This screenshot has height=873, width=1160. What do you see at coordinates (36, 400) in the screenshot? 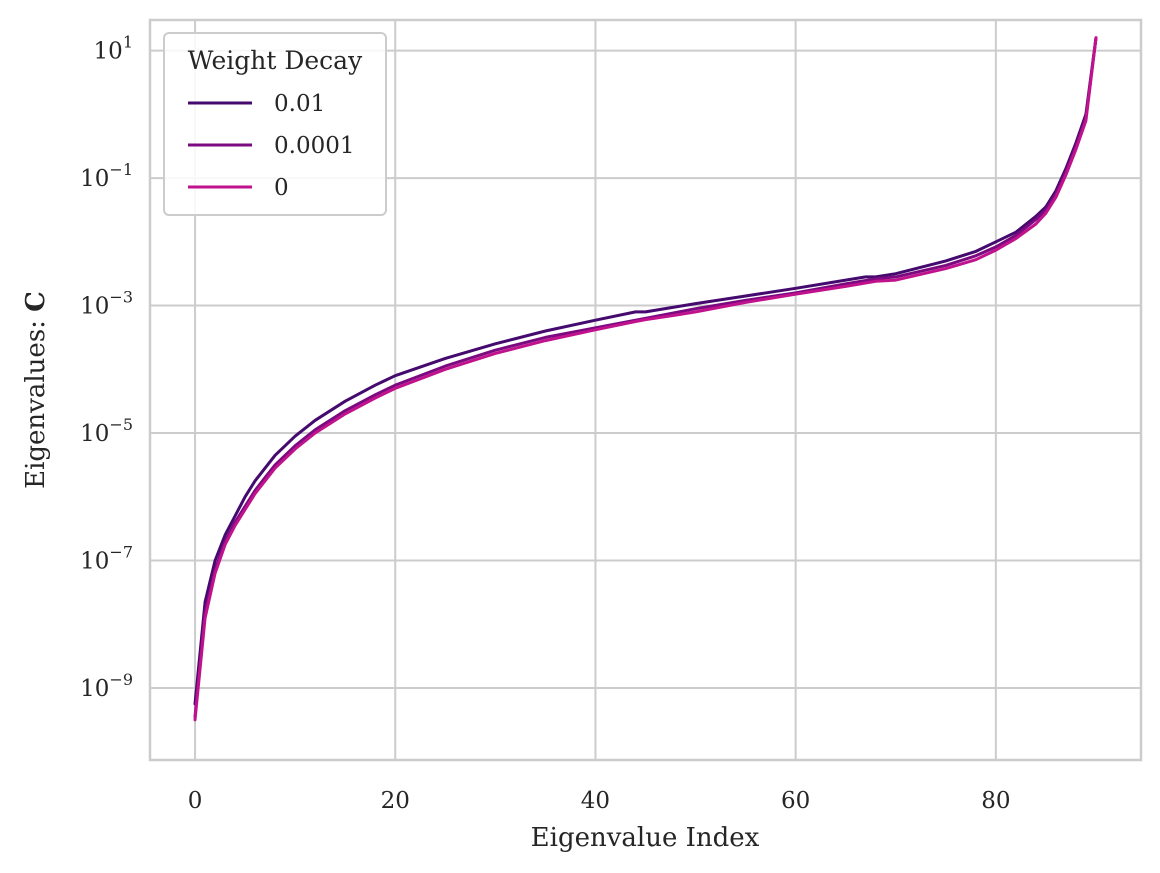
I see `y-axis-label-text: Eigenvalues:` at bounding box center [36, 400].